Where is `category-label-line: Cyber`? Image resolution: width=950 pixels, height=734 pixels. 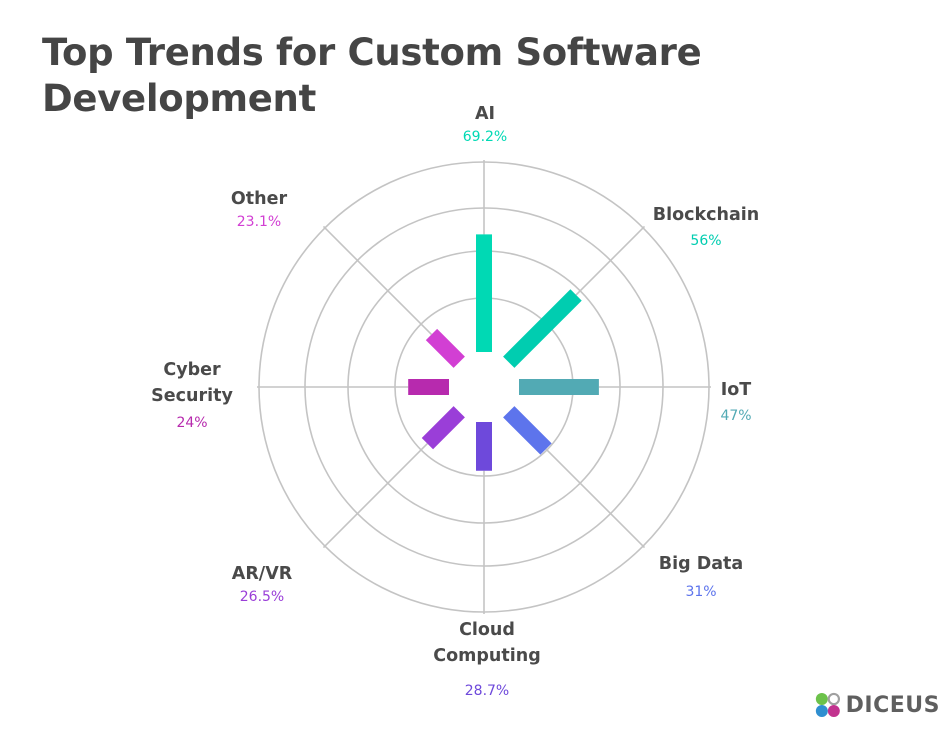 category-label-line: Cyber is located at coordinates (192, 370).